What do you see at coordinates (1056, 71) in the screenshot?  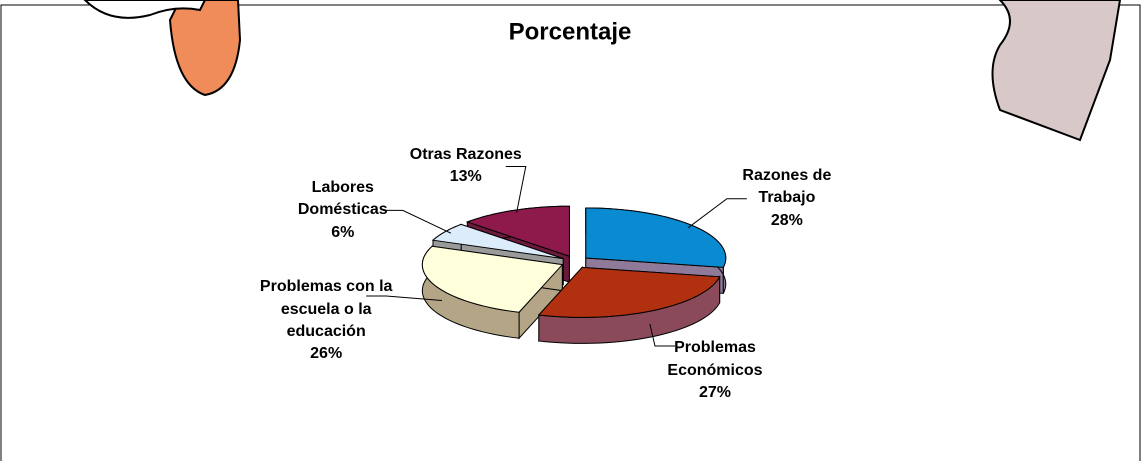 I see `cartoon-right` at bounding box center [1056, 71].